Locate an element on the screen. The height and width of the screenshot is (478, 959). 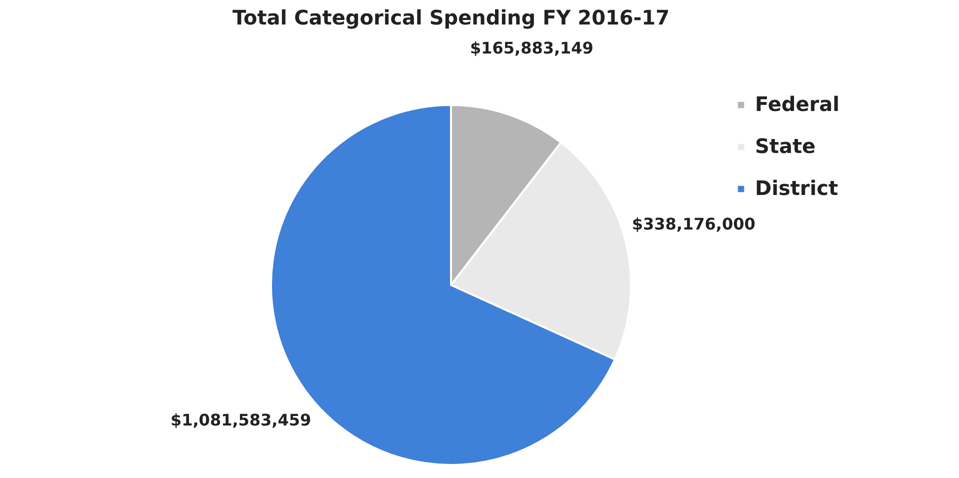
legend-label: State is located at coordinates (785, 146).